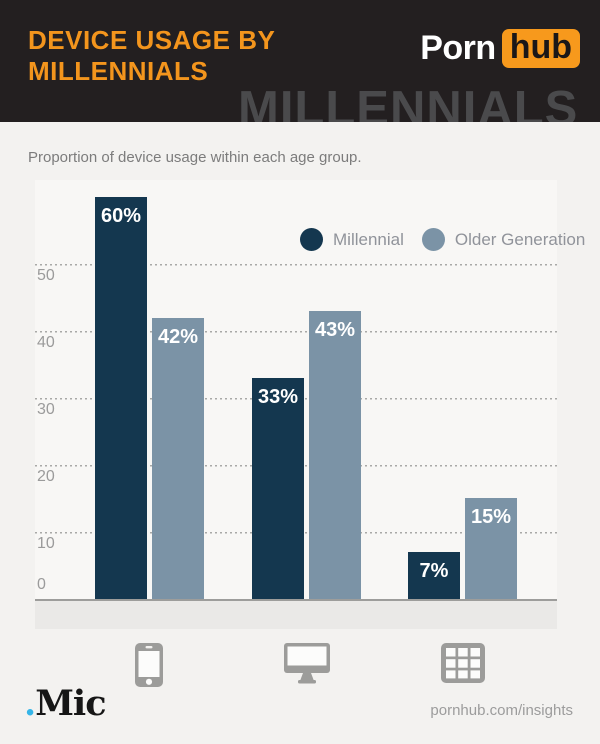 The width and height of the screenshot is (600, 744). Describe the element at coordinates (491, 517) in the screenshot. I see `bar-value-label: 15%` at that location.